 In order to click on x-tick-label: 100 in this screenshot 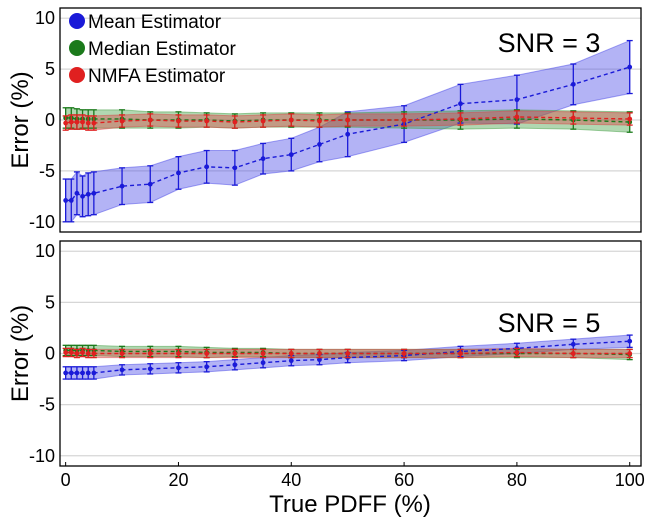, I will do `click(630, 480)`.